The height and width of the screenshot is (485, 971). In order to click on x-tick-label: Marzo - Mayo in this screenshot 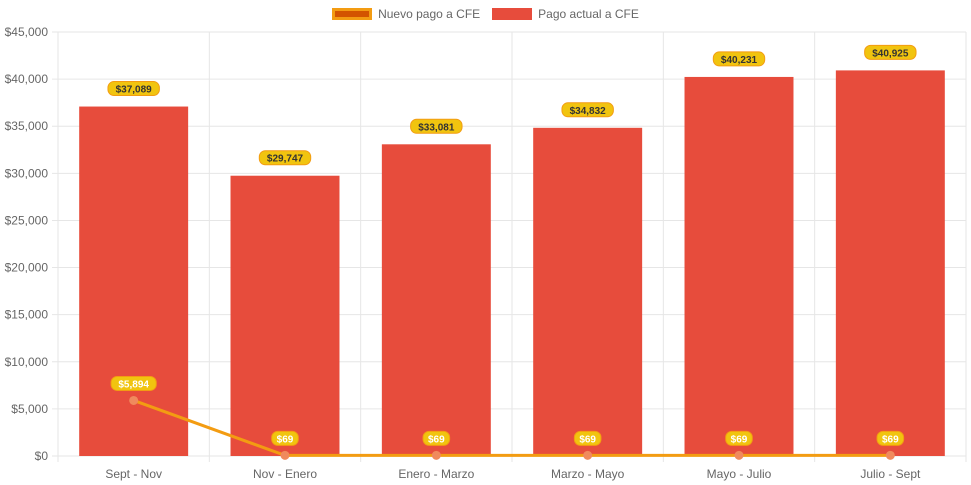, I will do `click(588, 474)`.